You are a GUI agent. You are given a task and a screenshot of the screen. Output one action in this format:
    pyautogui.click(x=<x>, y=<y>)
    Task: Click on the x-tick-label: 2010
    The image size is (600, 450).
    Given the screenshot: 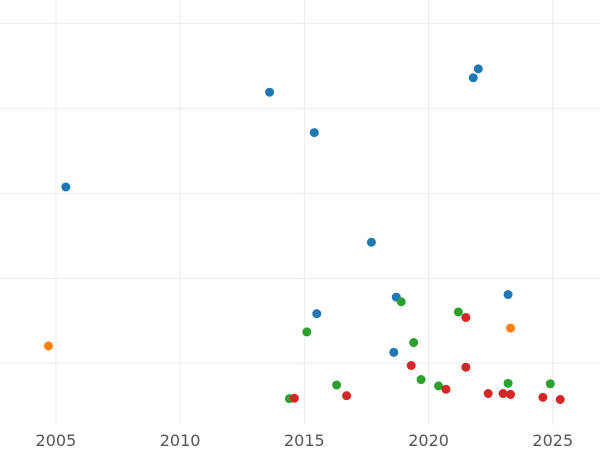 What is the action you would take?
    pyautogui.click(x=180, y=440)
    